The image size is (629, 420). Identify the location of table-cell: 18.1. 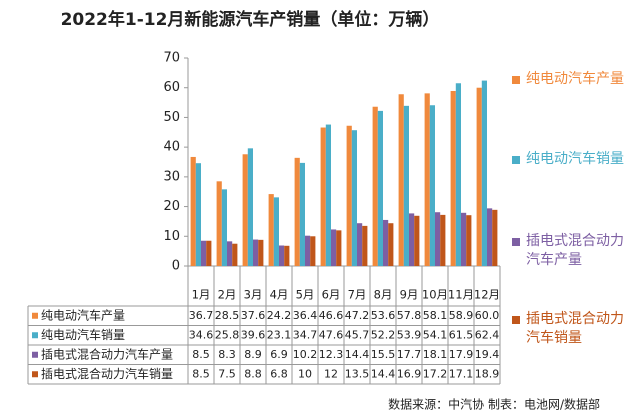
(435, 354).